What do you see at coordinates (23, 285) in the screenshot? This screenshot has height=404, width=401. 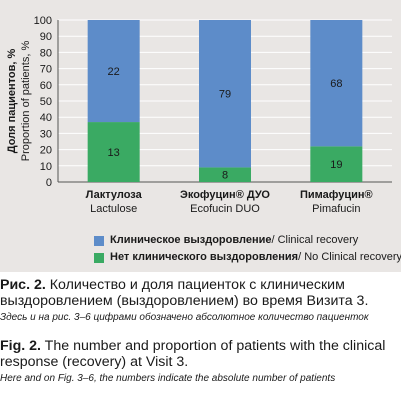 I see `caption-ru-label: Рис. 2.` at bounding box center [23, 285].